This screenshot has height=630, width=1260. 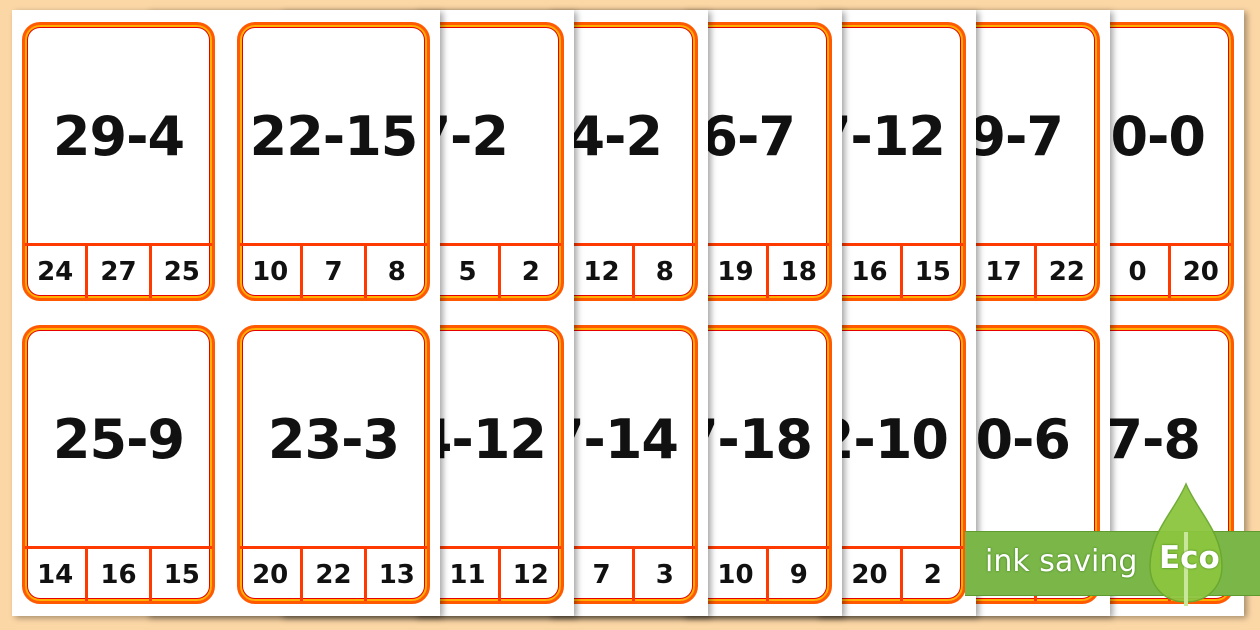 I want to click on answer-row: 11 12, so click(x=467, y=573).